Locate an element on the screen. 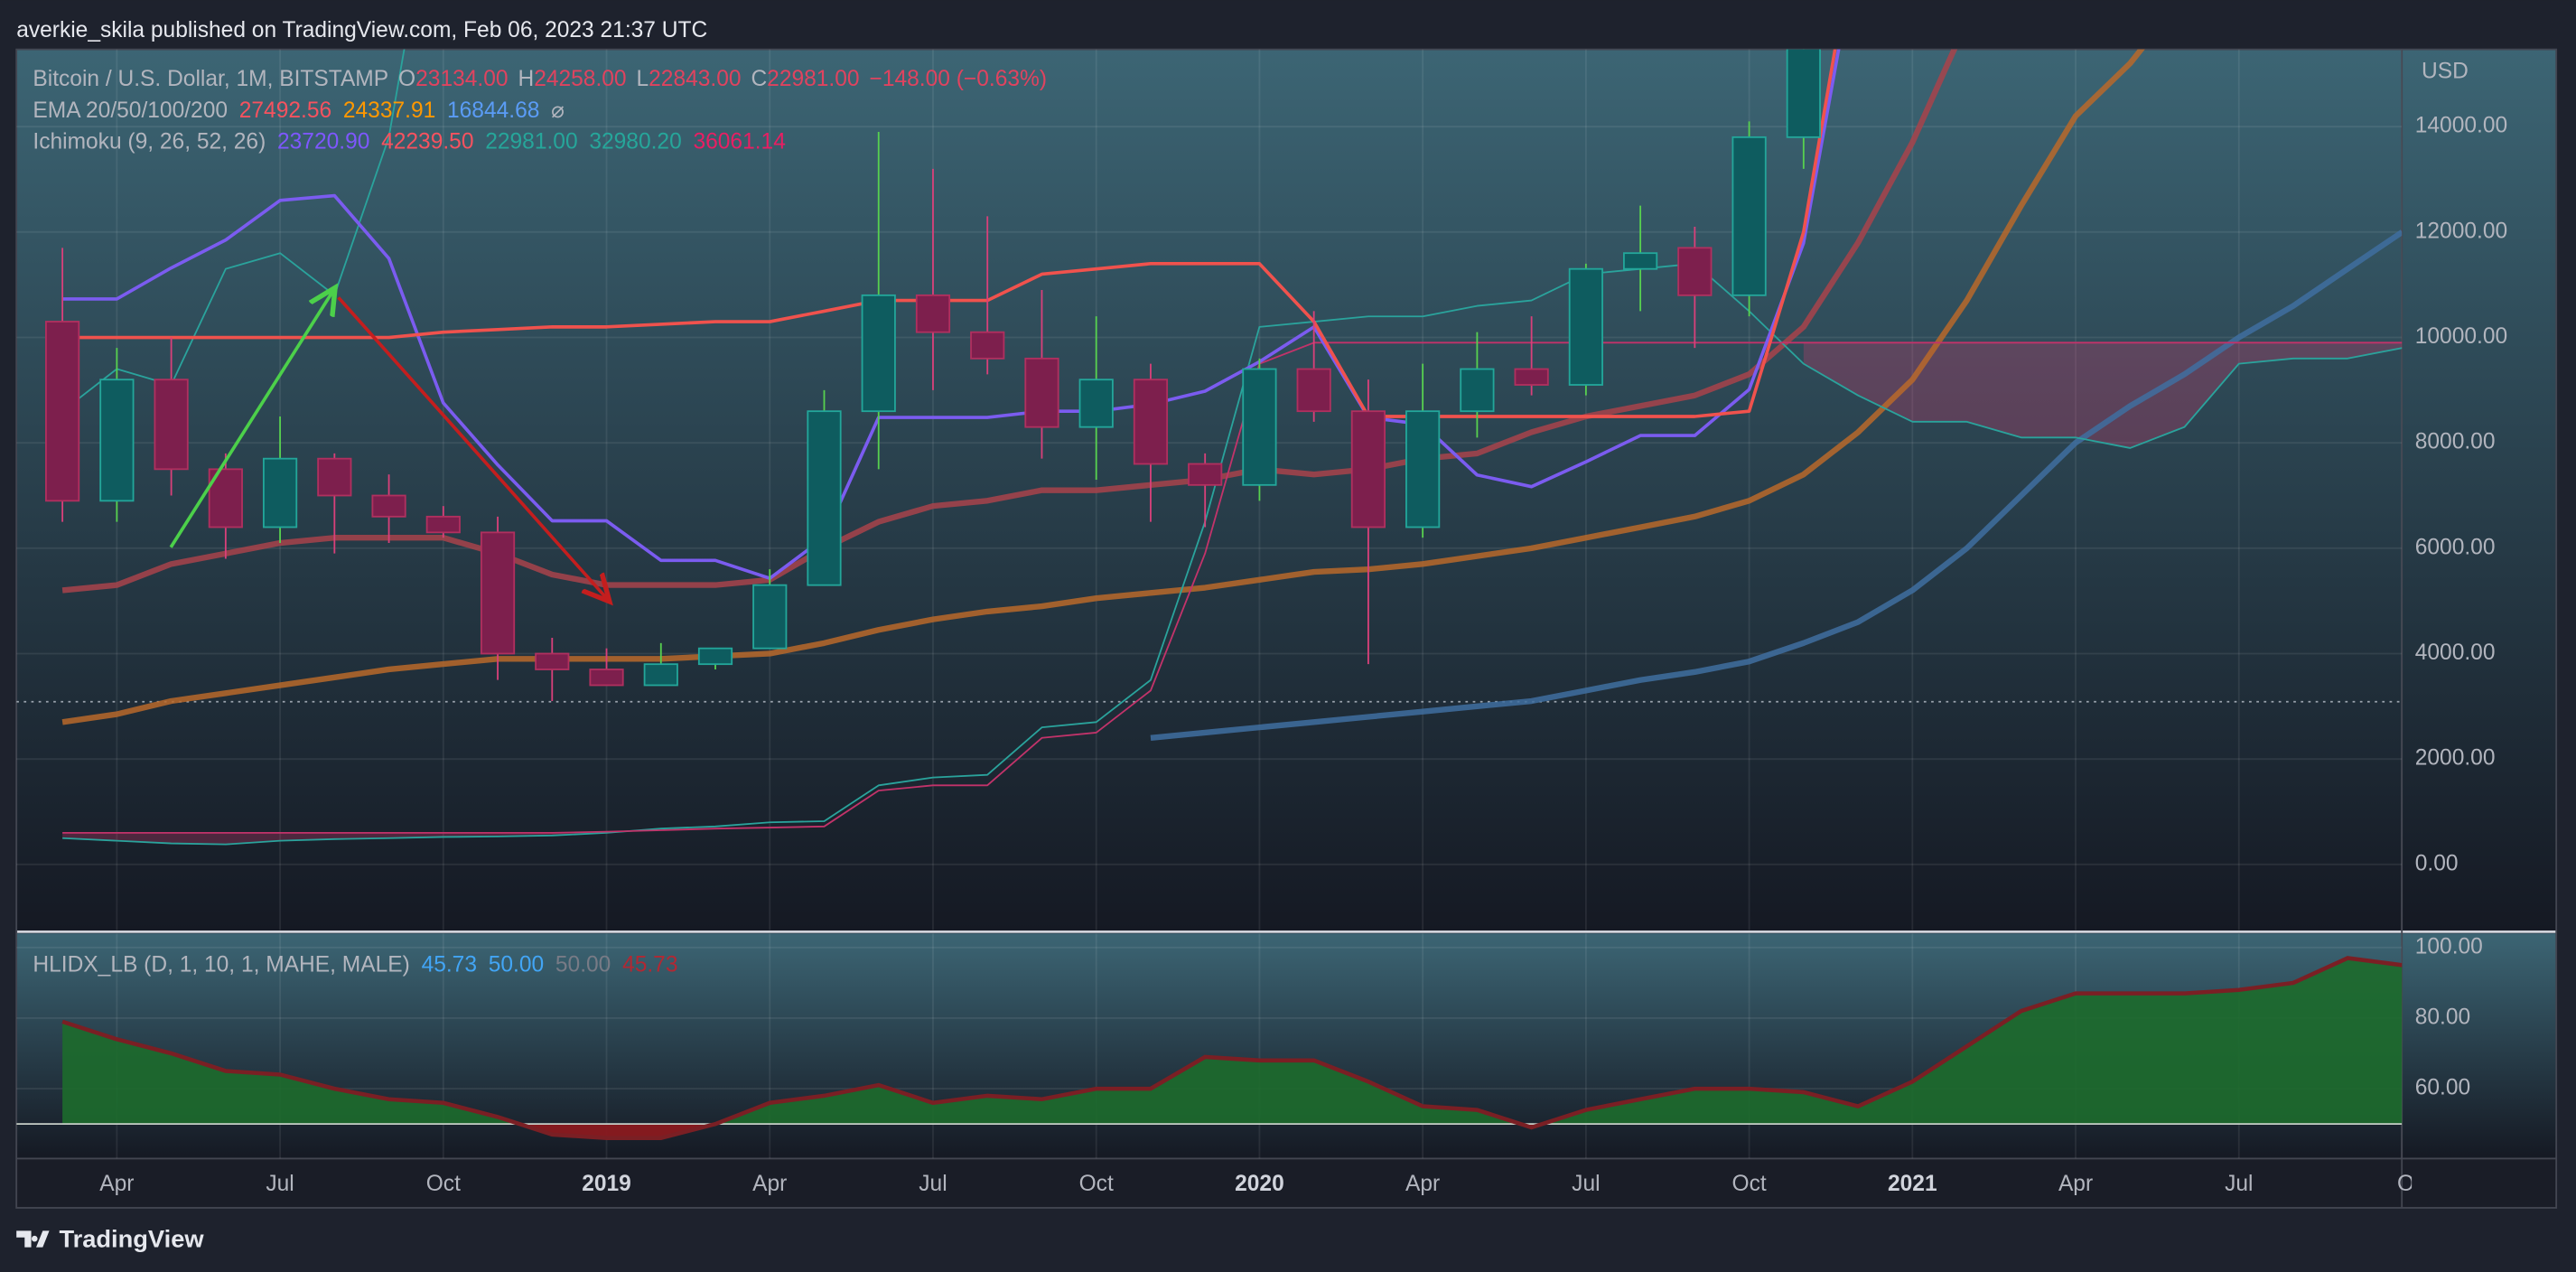 The image size is (2576, 1272). area-above is located at coordinates (1232, 1041).